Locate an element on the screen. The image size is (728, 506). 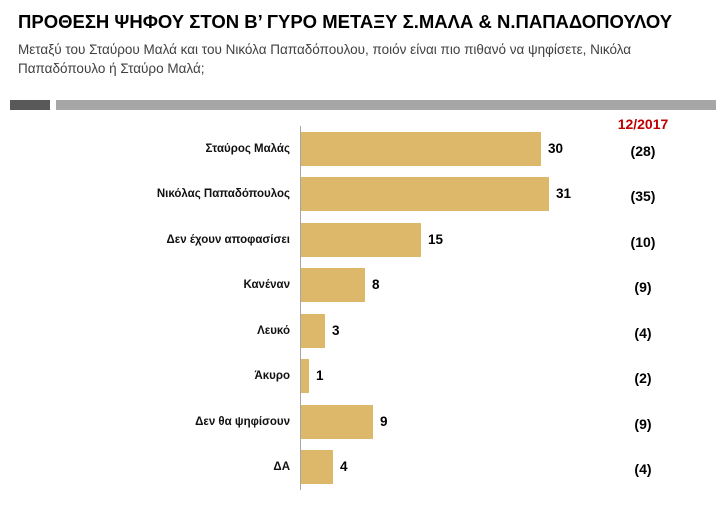
header-rule-dark-segment is located at coordinates (30, 105).